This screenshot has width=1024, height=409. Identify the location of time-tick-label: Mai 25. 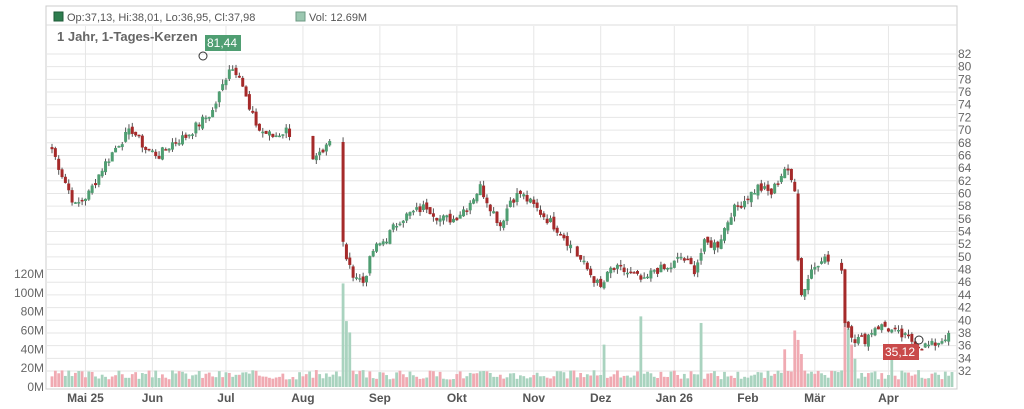
(85, 398).